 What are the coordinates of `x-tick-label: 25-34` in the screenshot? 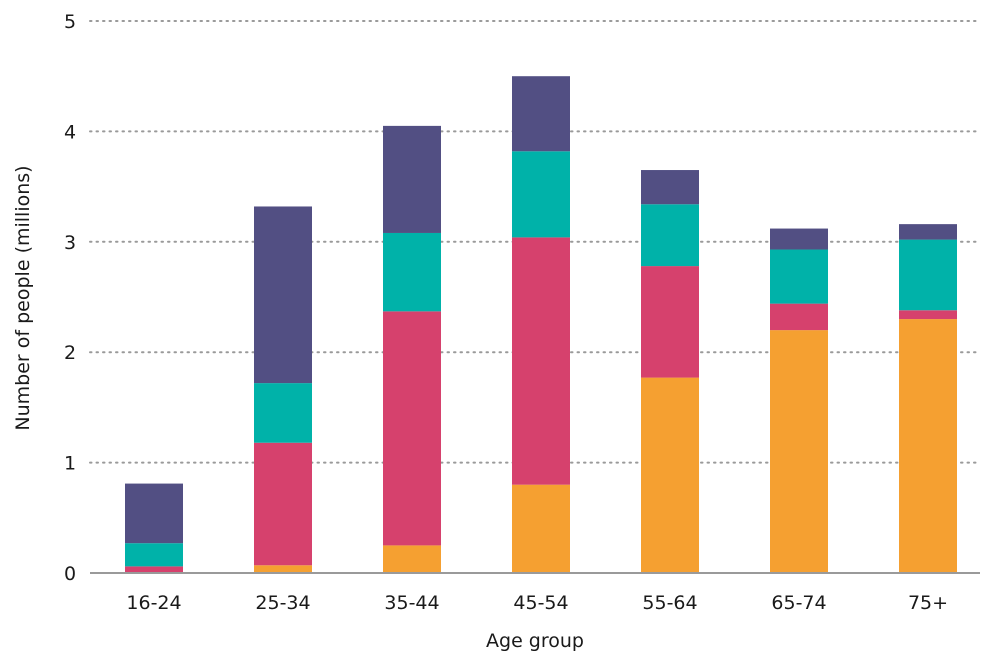 It's located at (282, 603).